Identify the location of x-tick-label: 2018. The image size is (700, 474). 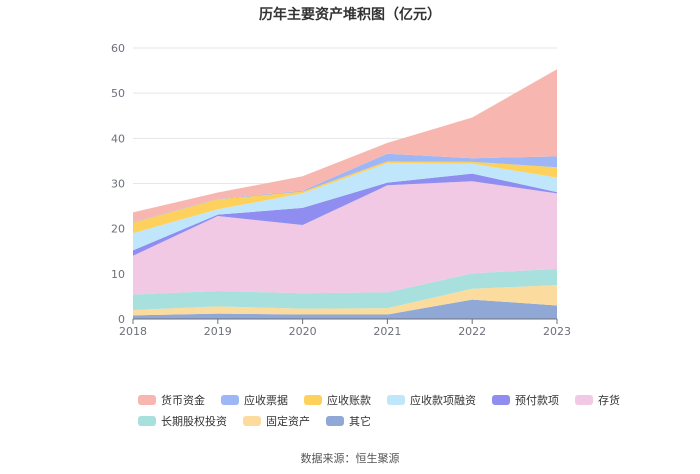
(133, 331).